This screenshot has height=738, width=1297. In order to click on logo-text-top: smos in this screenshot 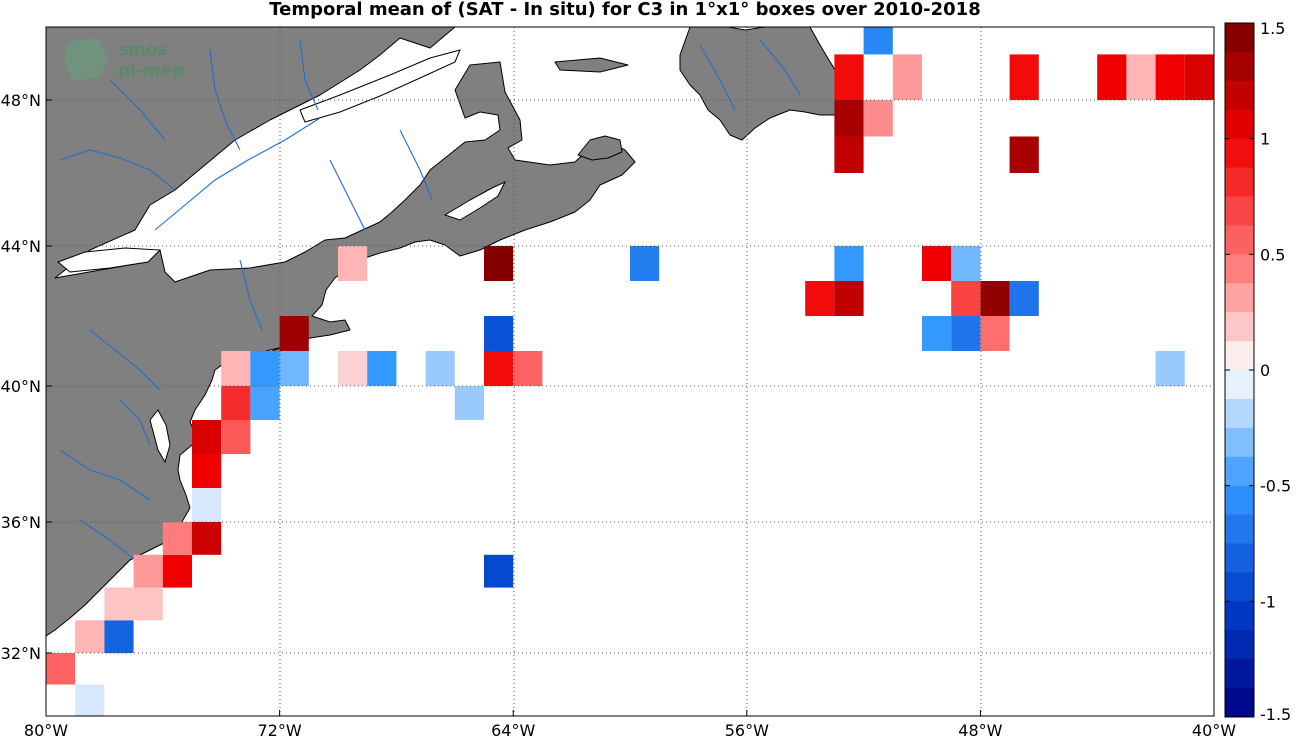, I will do `click(143, 50)`.